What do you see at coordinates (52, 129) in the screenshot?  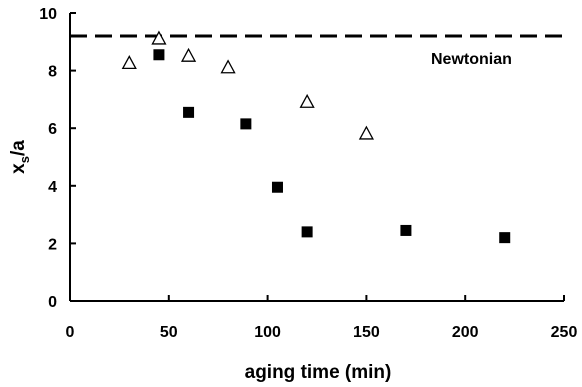 I see `y-tick-label-6: 6` at bounding box center [52, 129].